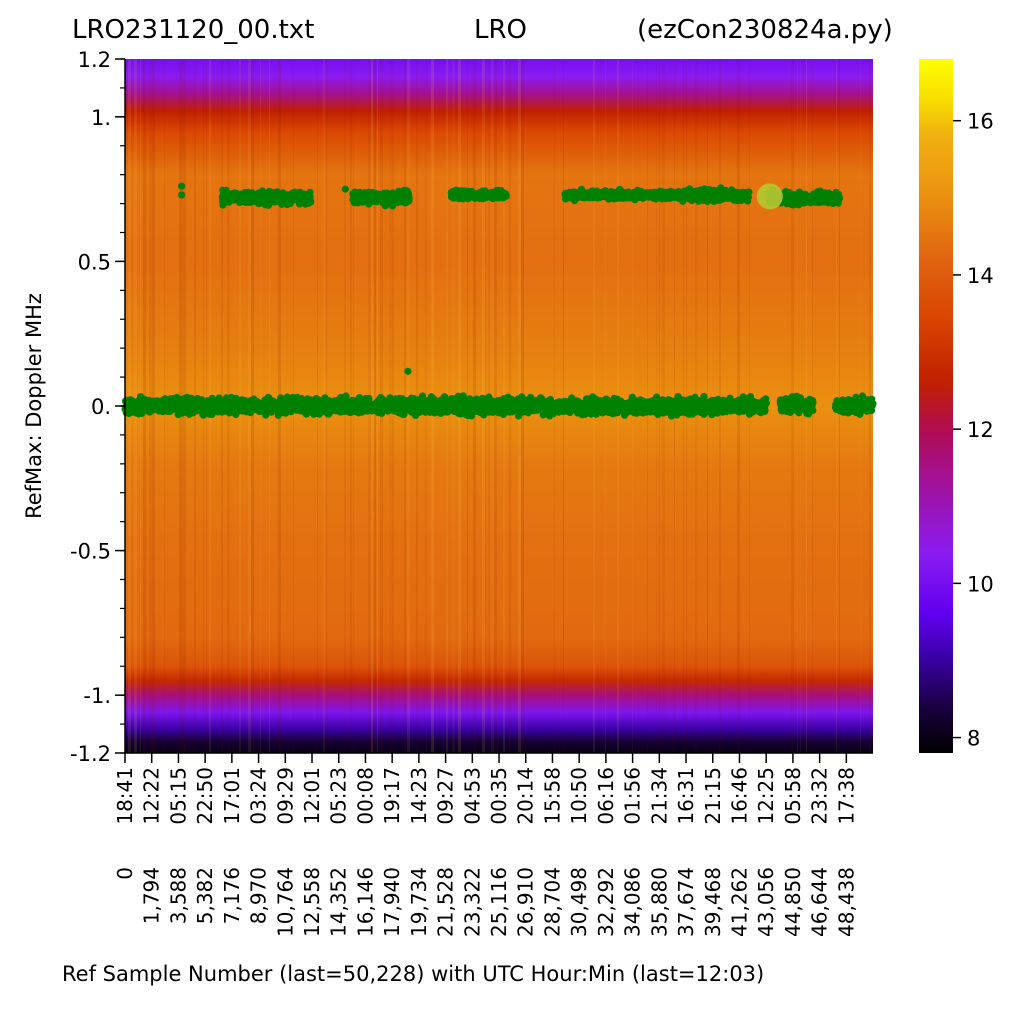  What do you see at coordinates (90, 552) in the screenshot?
I see `y-tick-label: -0.5` at bounding box center [90, 552].